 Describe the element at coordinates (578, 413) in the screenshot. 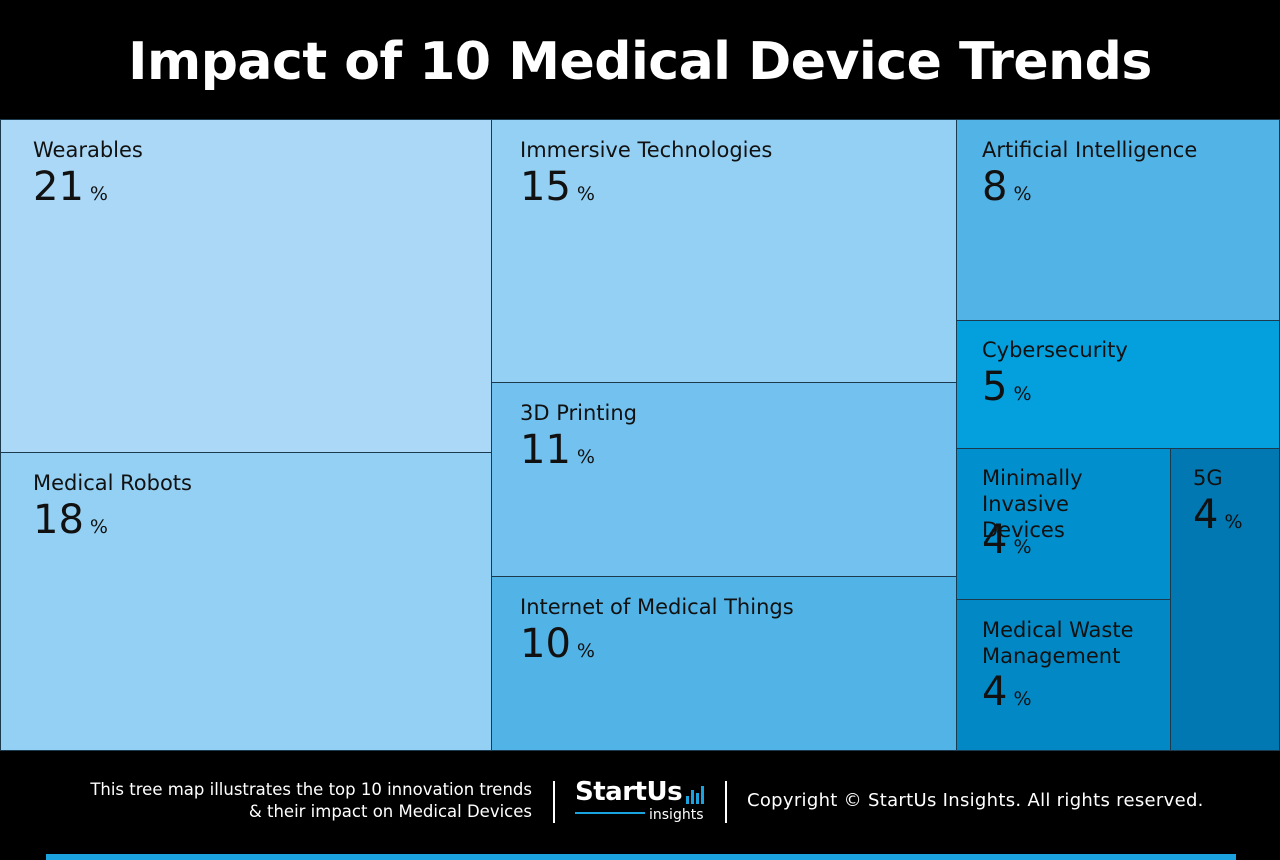

I see `tile-label: 3D Printing` at that location.